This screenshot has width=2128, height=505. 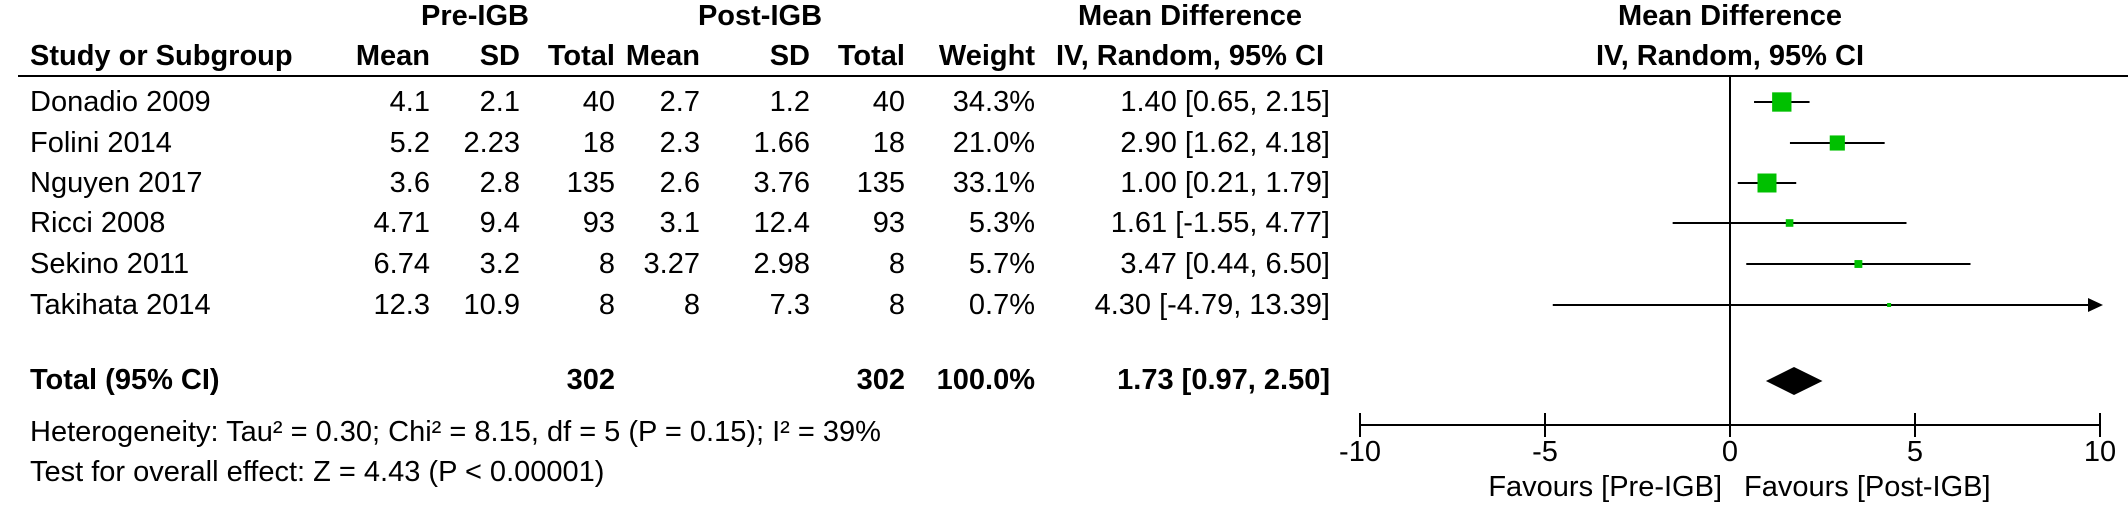 What do you see at coordinates (1190, 56) in the screenshot?
I see `md-method: IV, Random, 95% CI` at bounding box center [1190, 56].